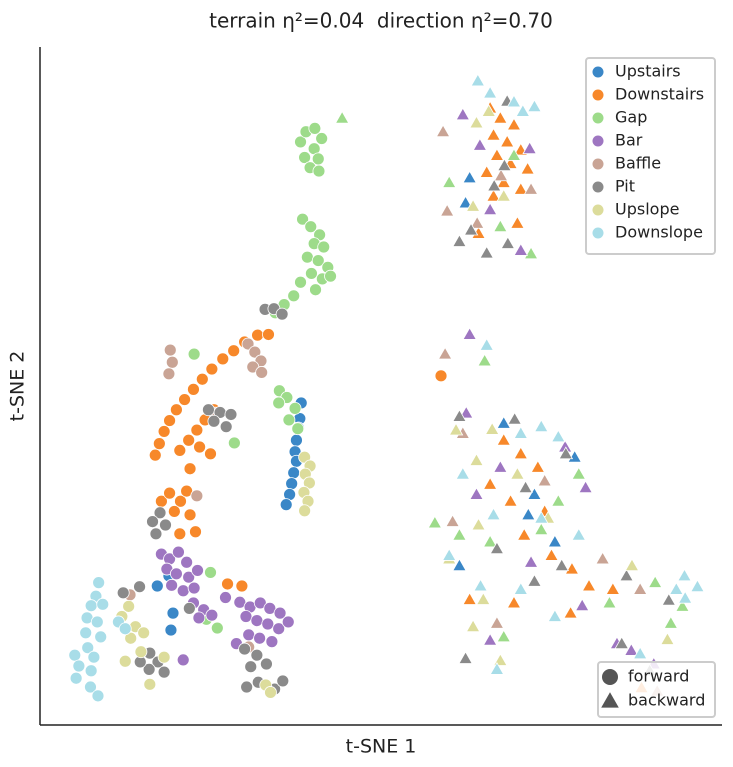 The image size is (733, 767). What do you see at coordinates (638, 163) in the screenshot?
I see `legend-label: Baffle` at bounding box center [638, 163].